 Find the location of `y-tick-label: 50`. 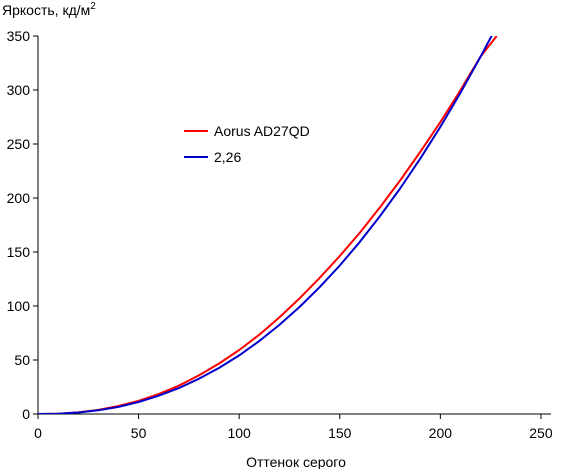

y-tick-label: 50 is located at coordinates (22, 360).